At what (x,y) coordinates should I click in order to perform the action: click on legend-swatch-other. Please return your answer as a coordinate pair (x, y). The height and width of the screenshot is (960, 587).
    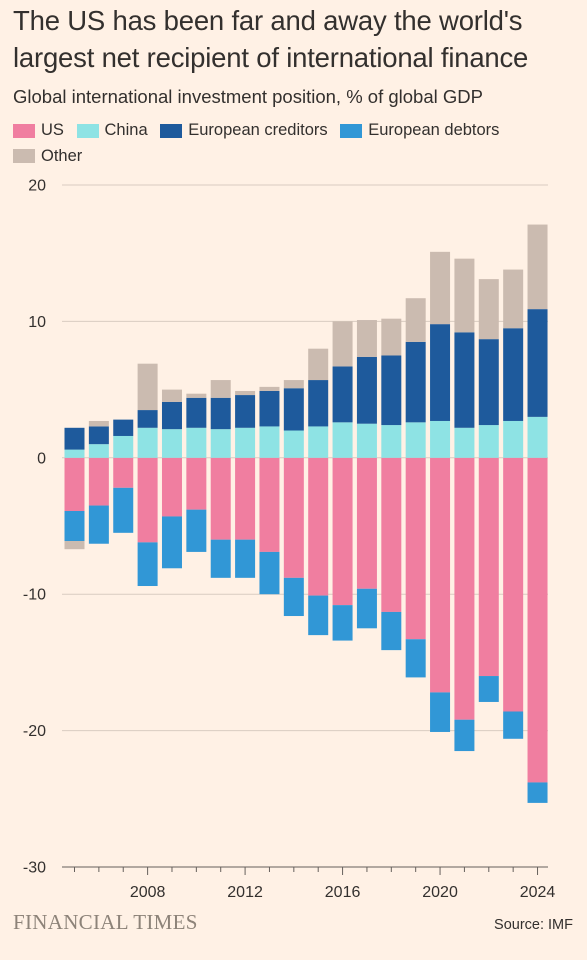
    Looking at the image, I should click on (24, 156).